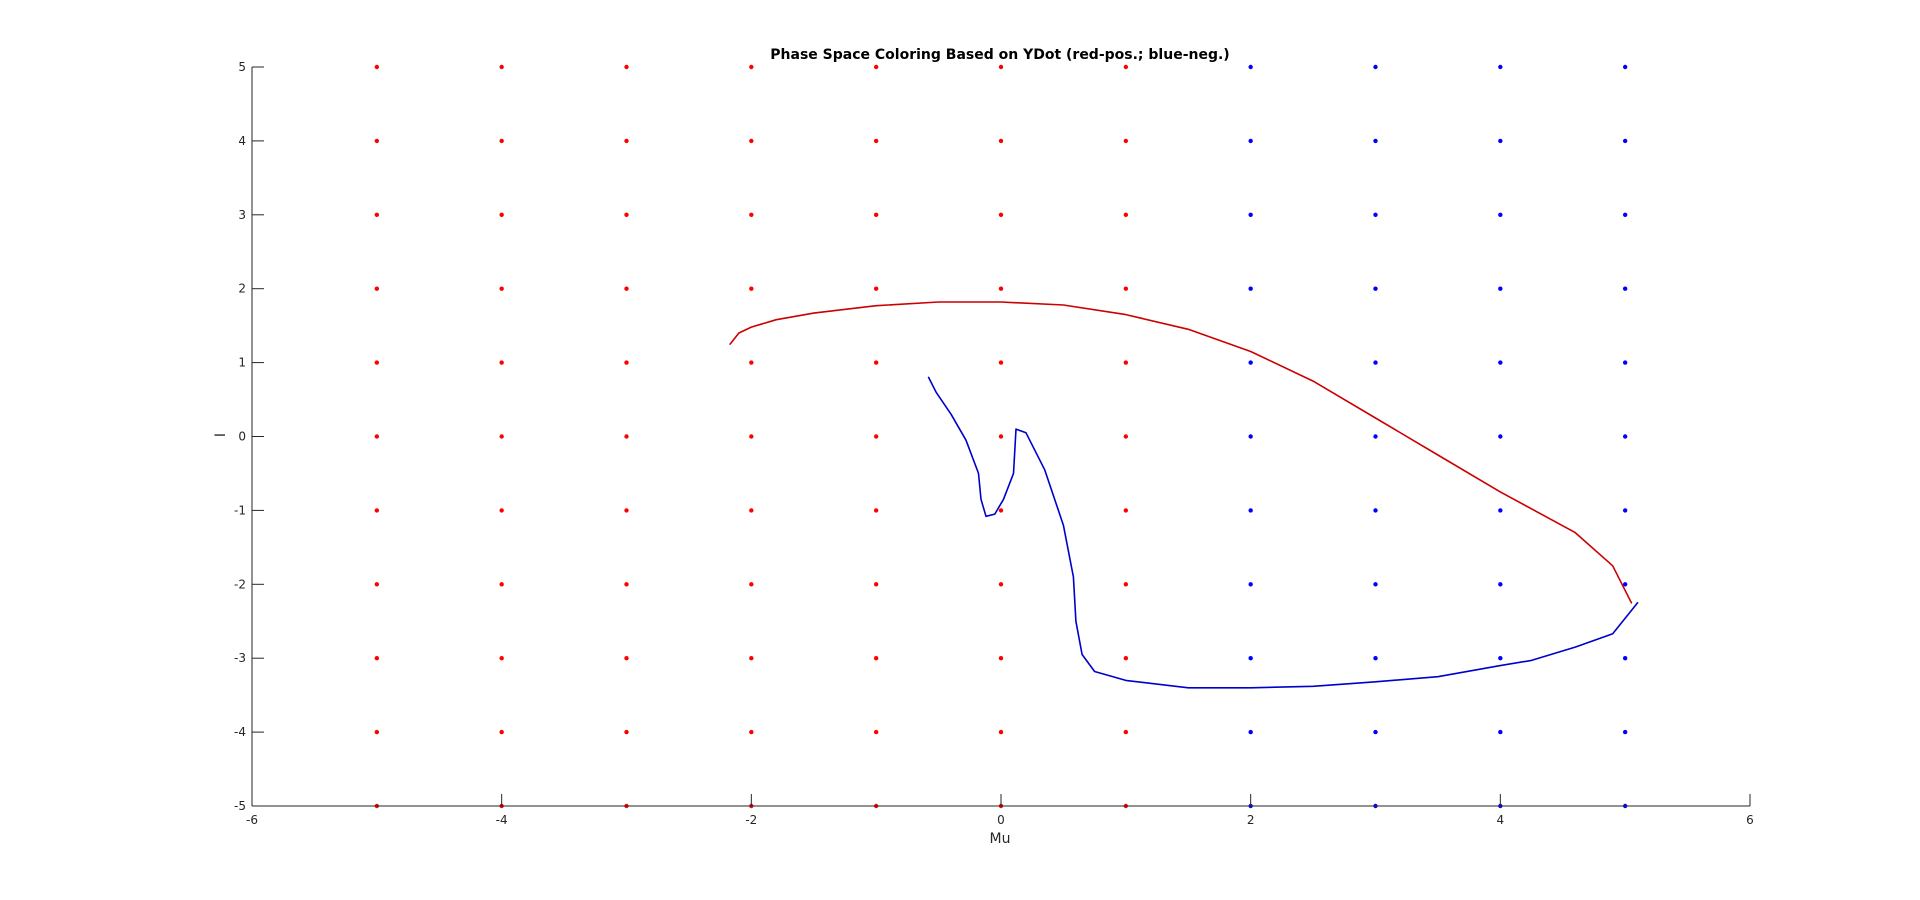  Describe the element at coordinates (252, 820) in the screenshot. I see `x-tick-label: -6` at that location.